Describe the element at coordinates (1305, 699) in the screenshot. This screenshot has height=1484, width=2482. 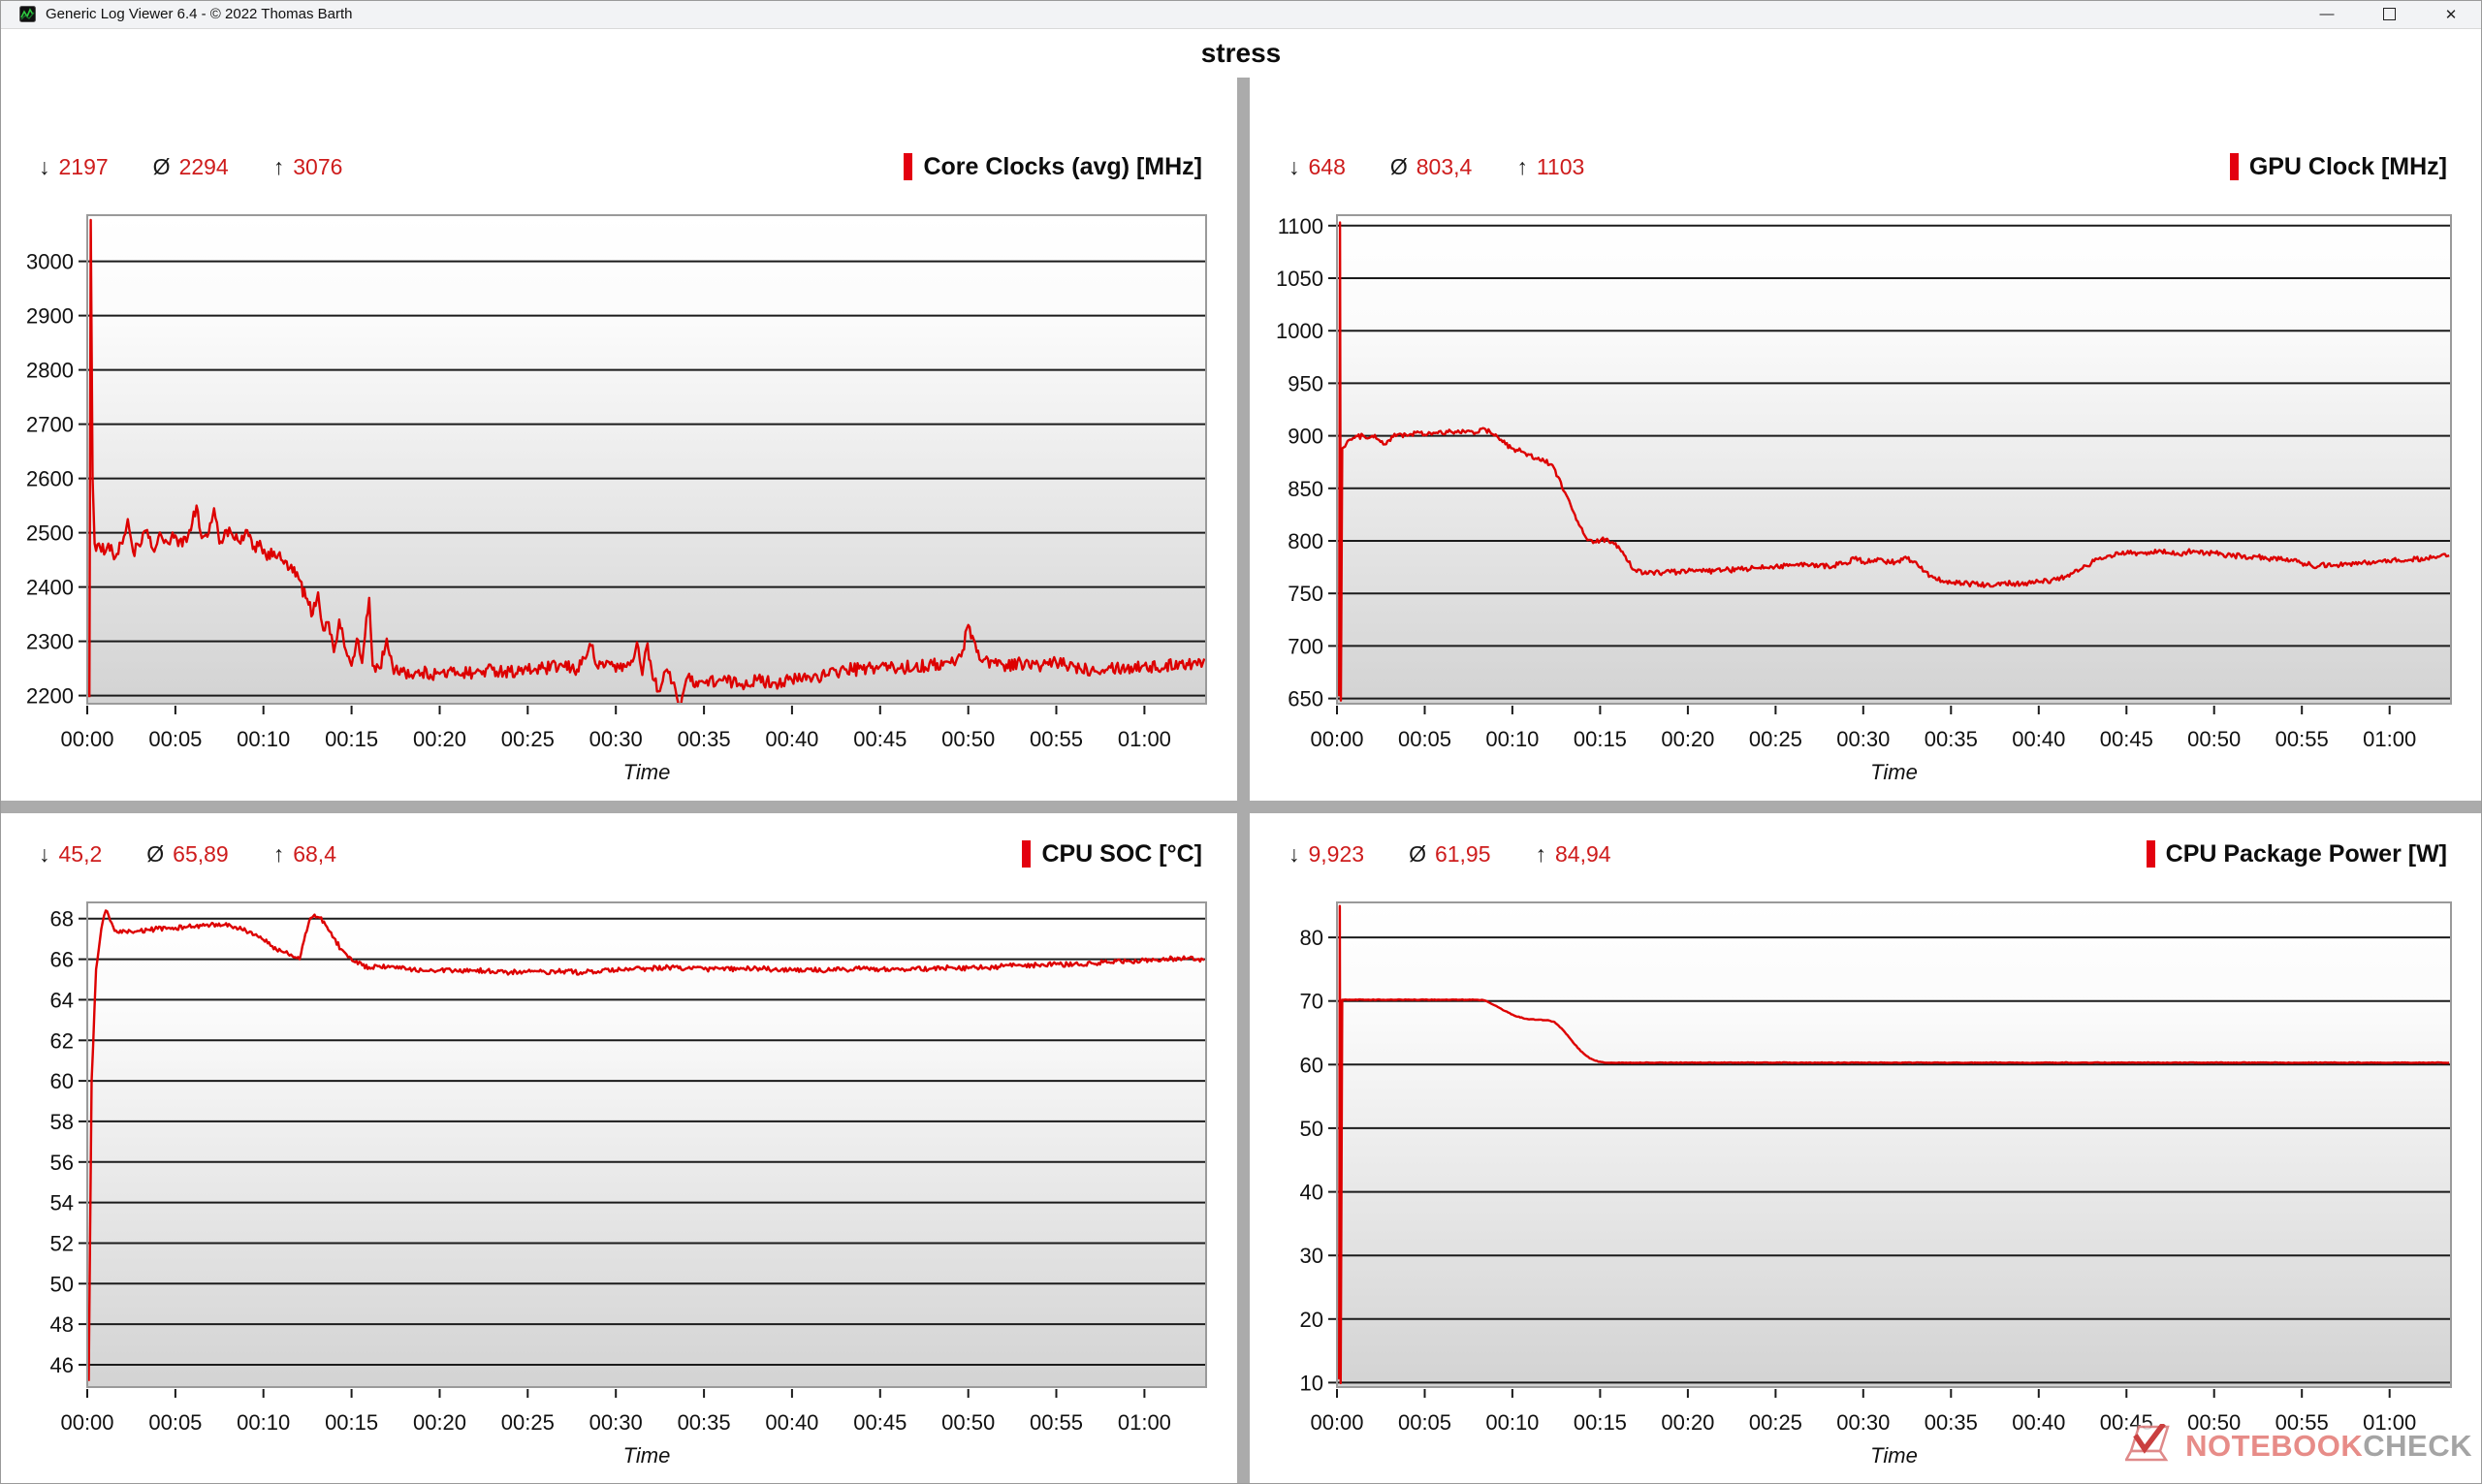
I see `svg-text: 650` at that location.